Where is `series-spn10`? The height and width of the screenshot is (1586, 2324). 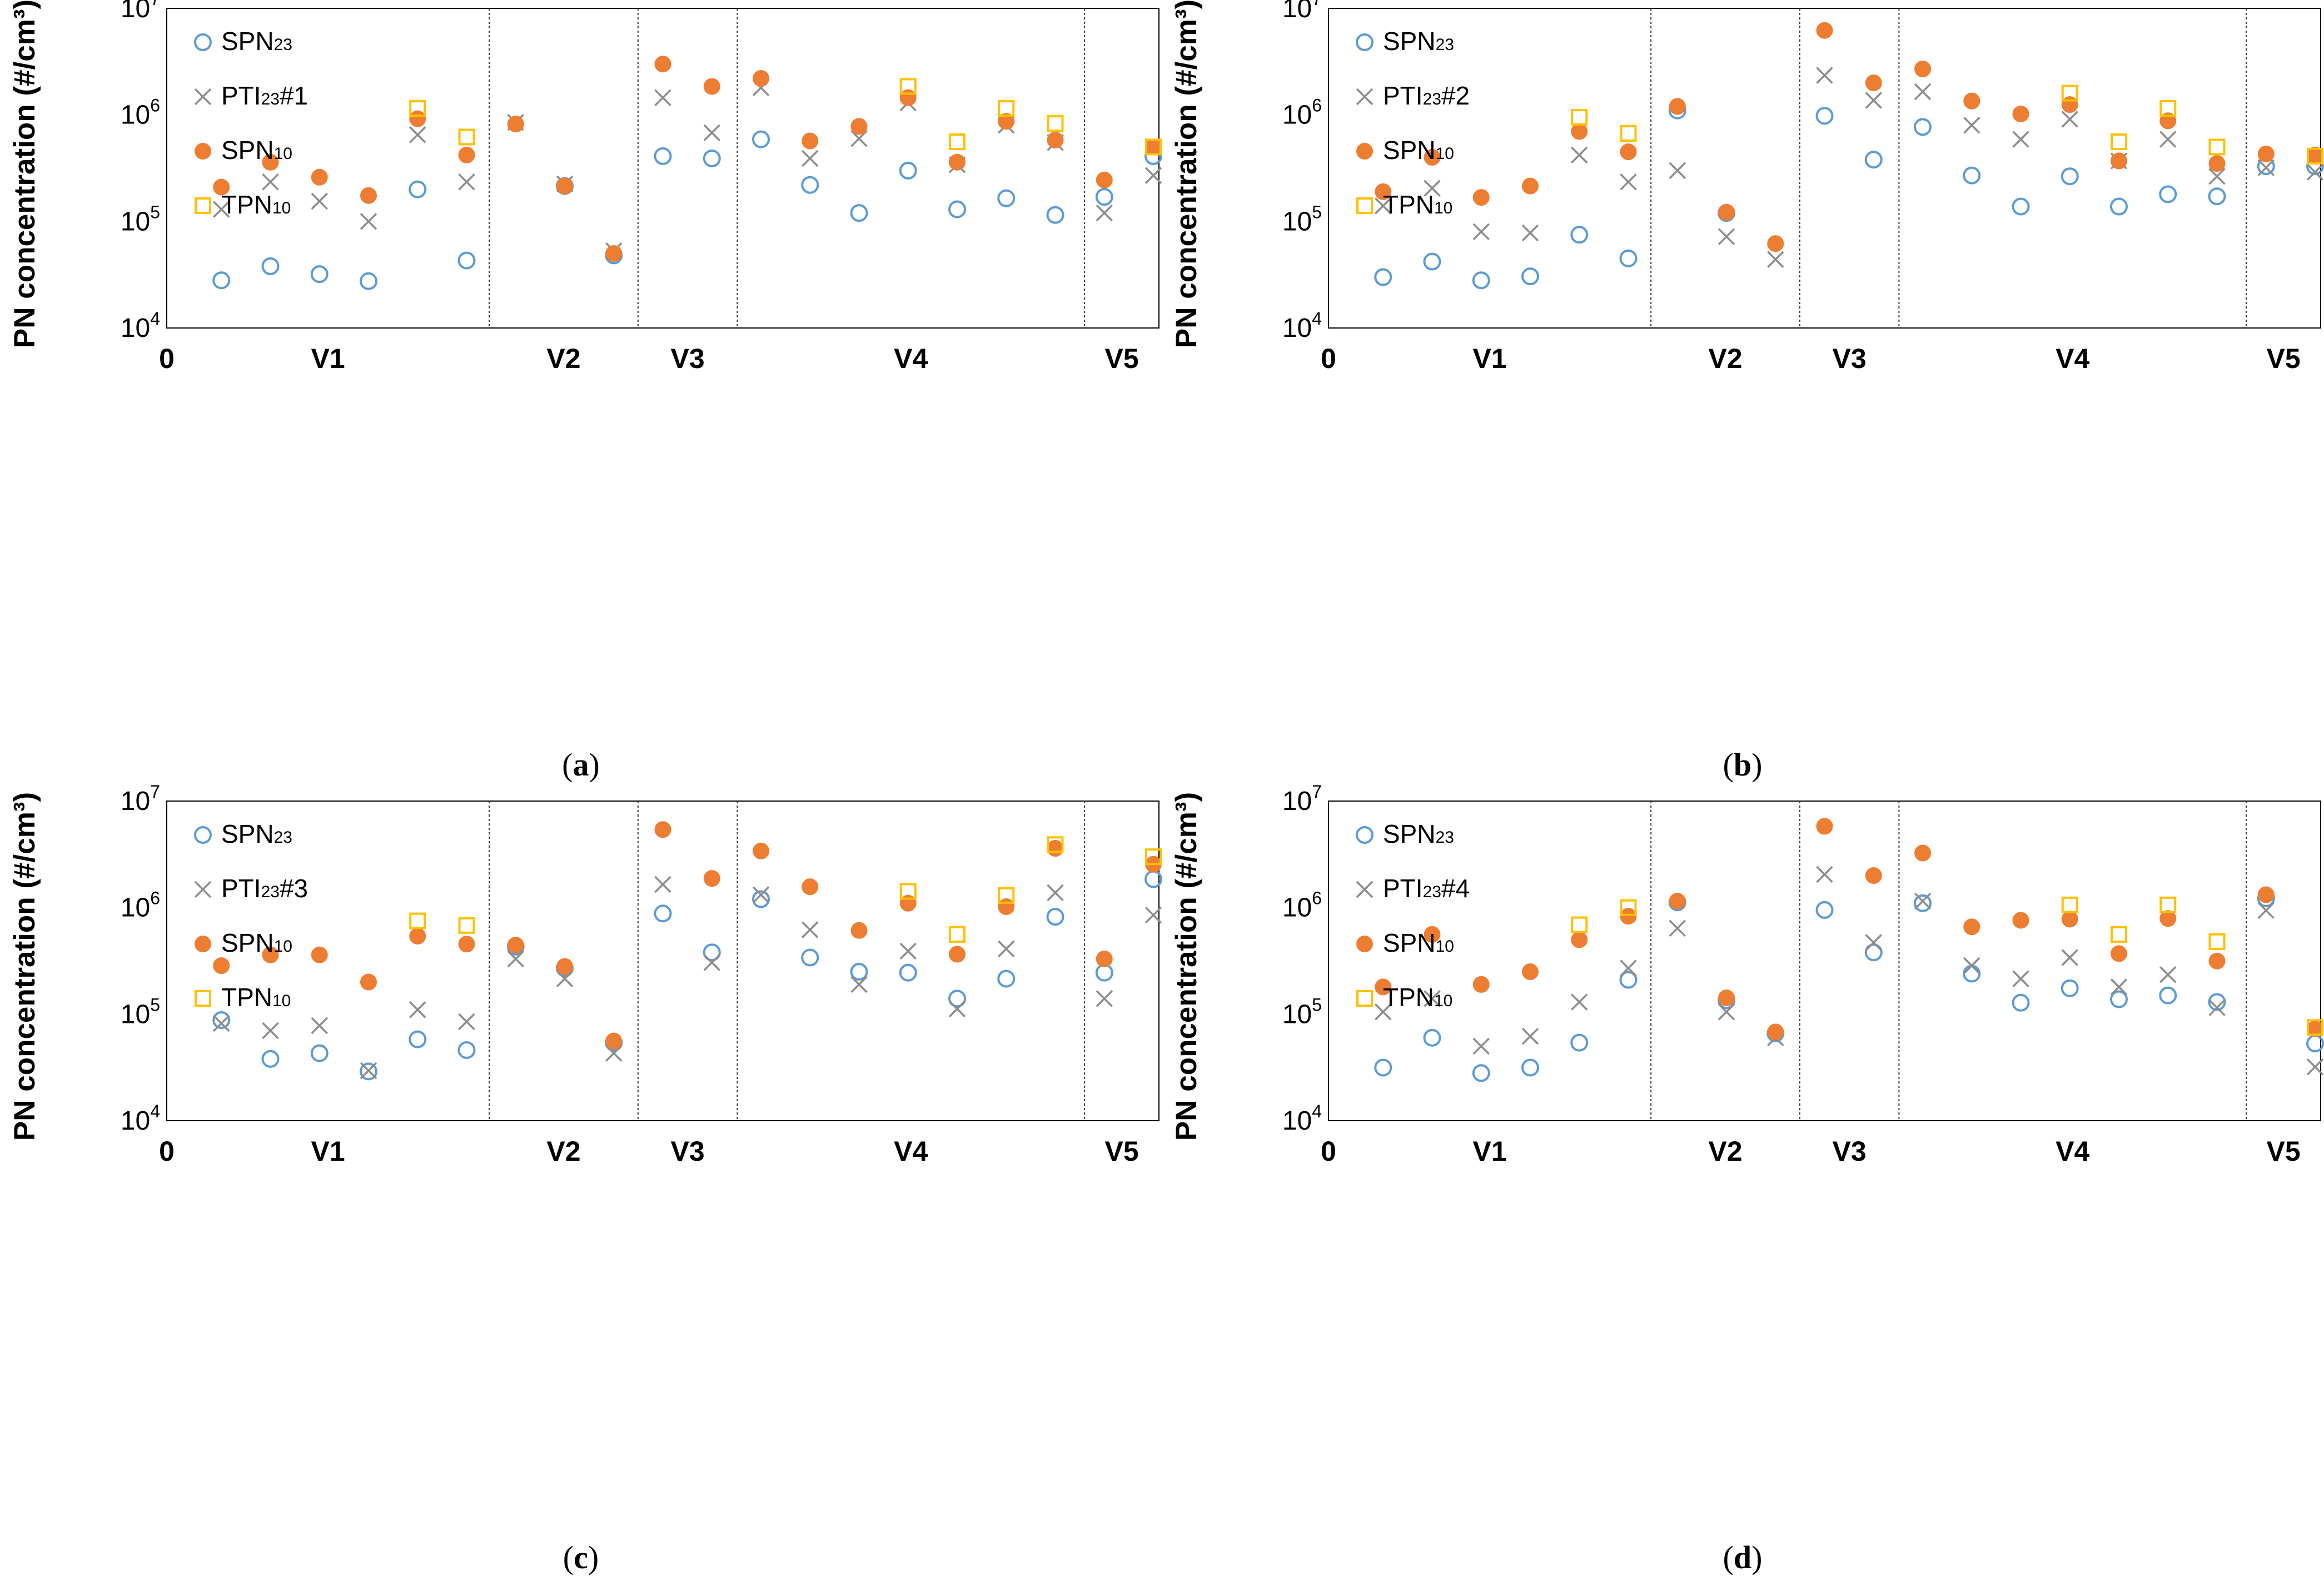 series-spn10 is located at coordinates (1849, 137).